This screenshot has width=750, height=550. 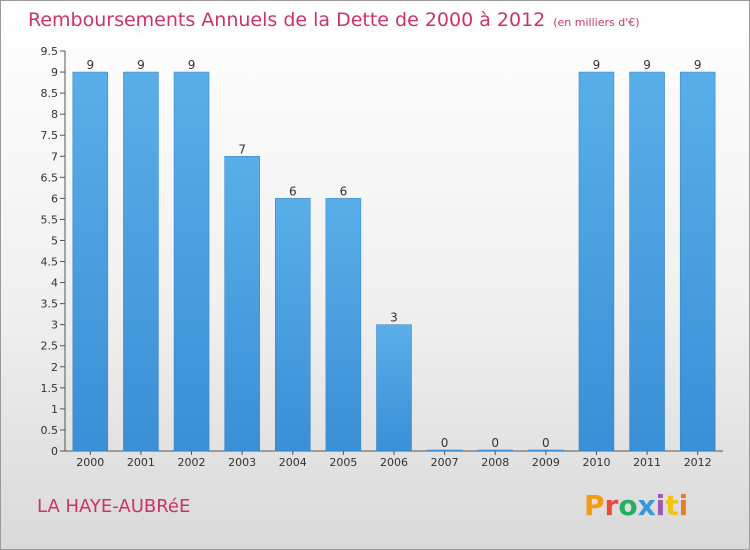 I want to click on y-tick-label: 8, so click(x=54, y=114).